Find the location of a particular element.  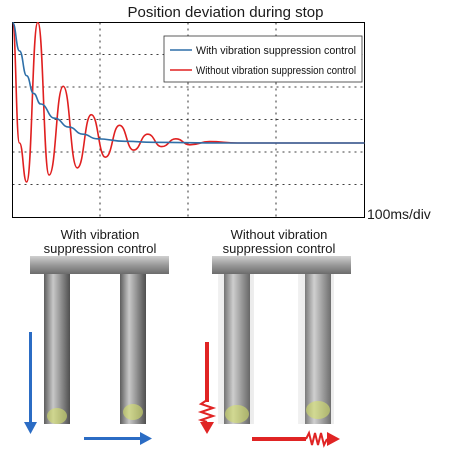

caption-without-control: Without vibration suppression control is located at coordinates (279, 242).